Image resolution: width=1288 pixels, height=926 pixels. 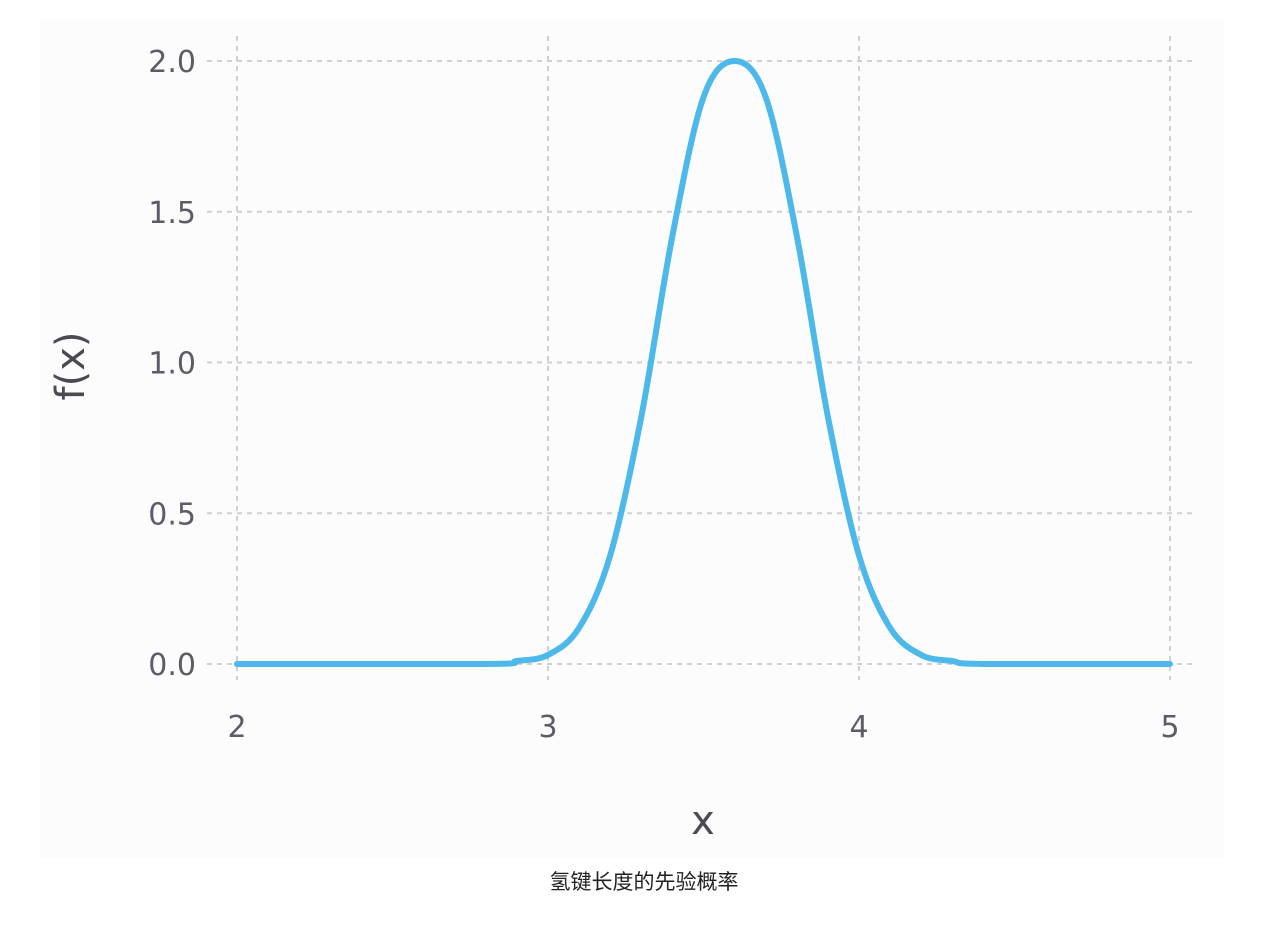 I want to click on y-axis-ticks: 0.0 0.5 1.0 1.5 2.0, so click(x=172, y=364).